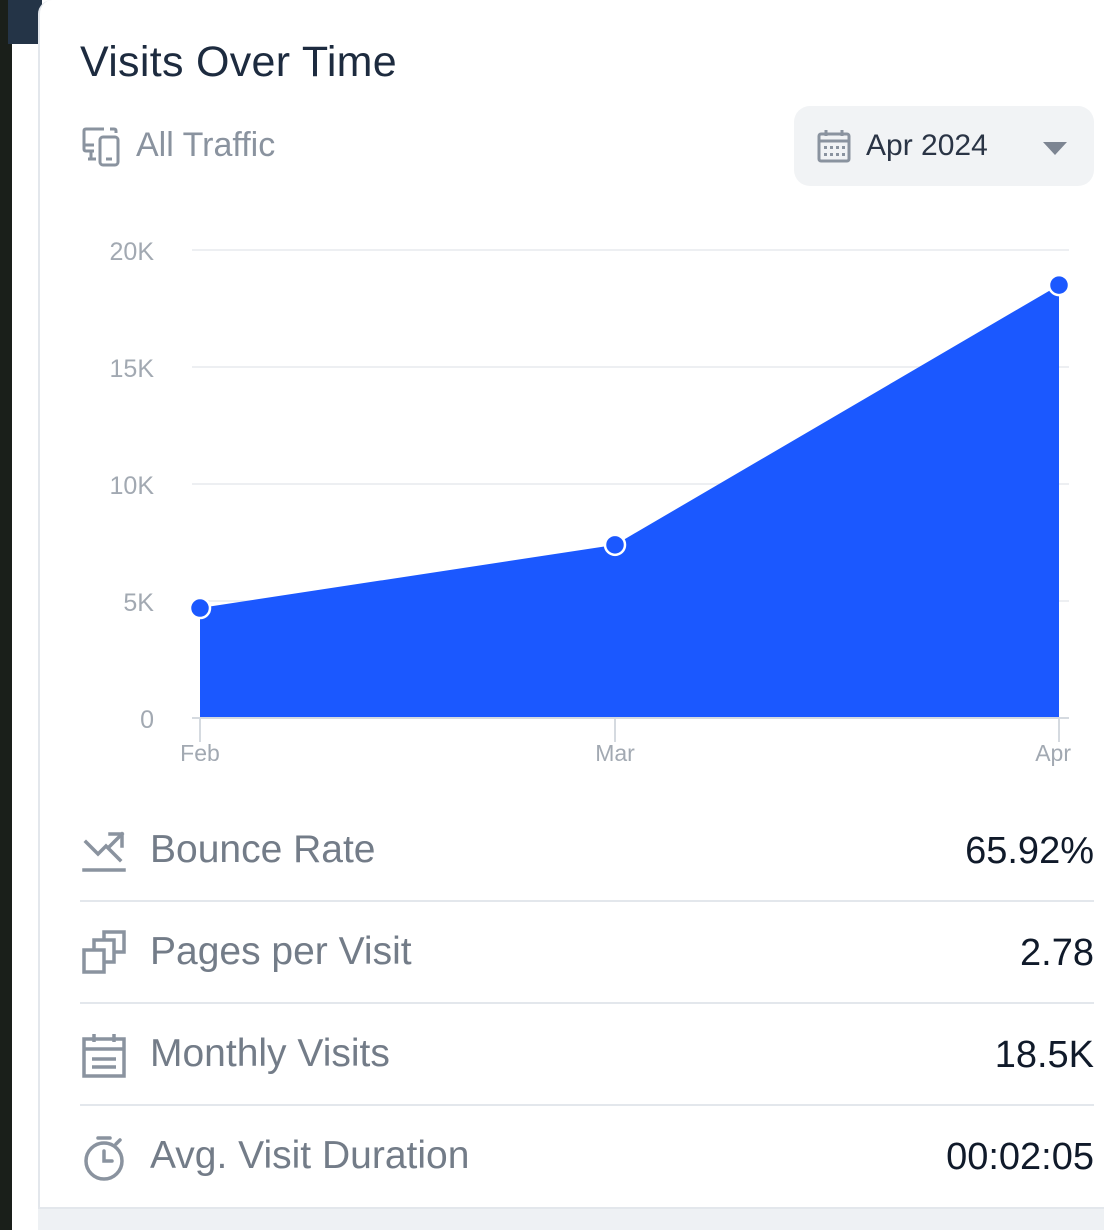 Image resolution: width=1104 pixels, height=1230 pixels. Describe the element at coordinates (6, 615) in the screenshot. I see `left-edge` at that location.